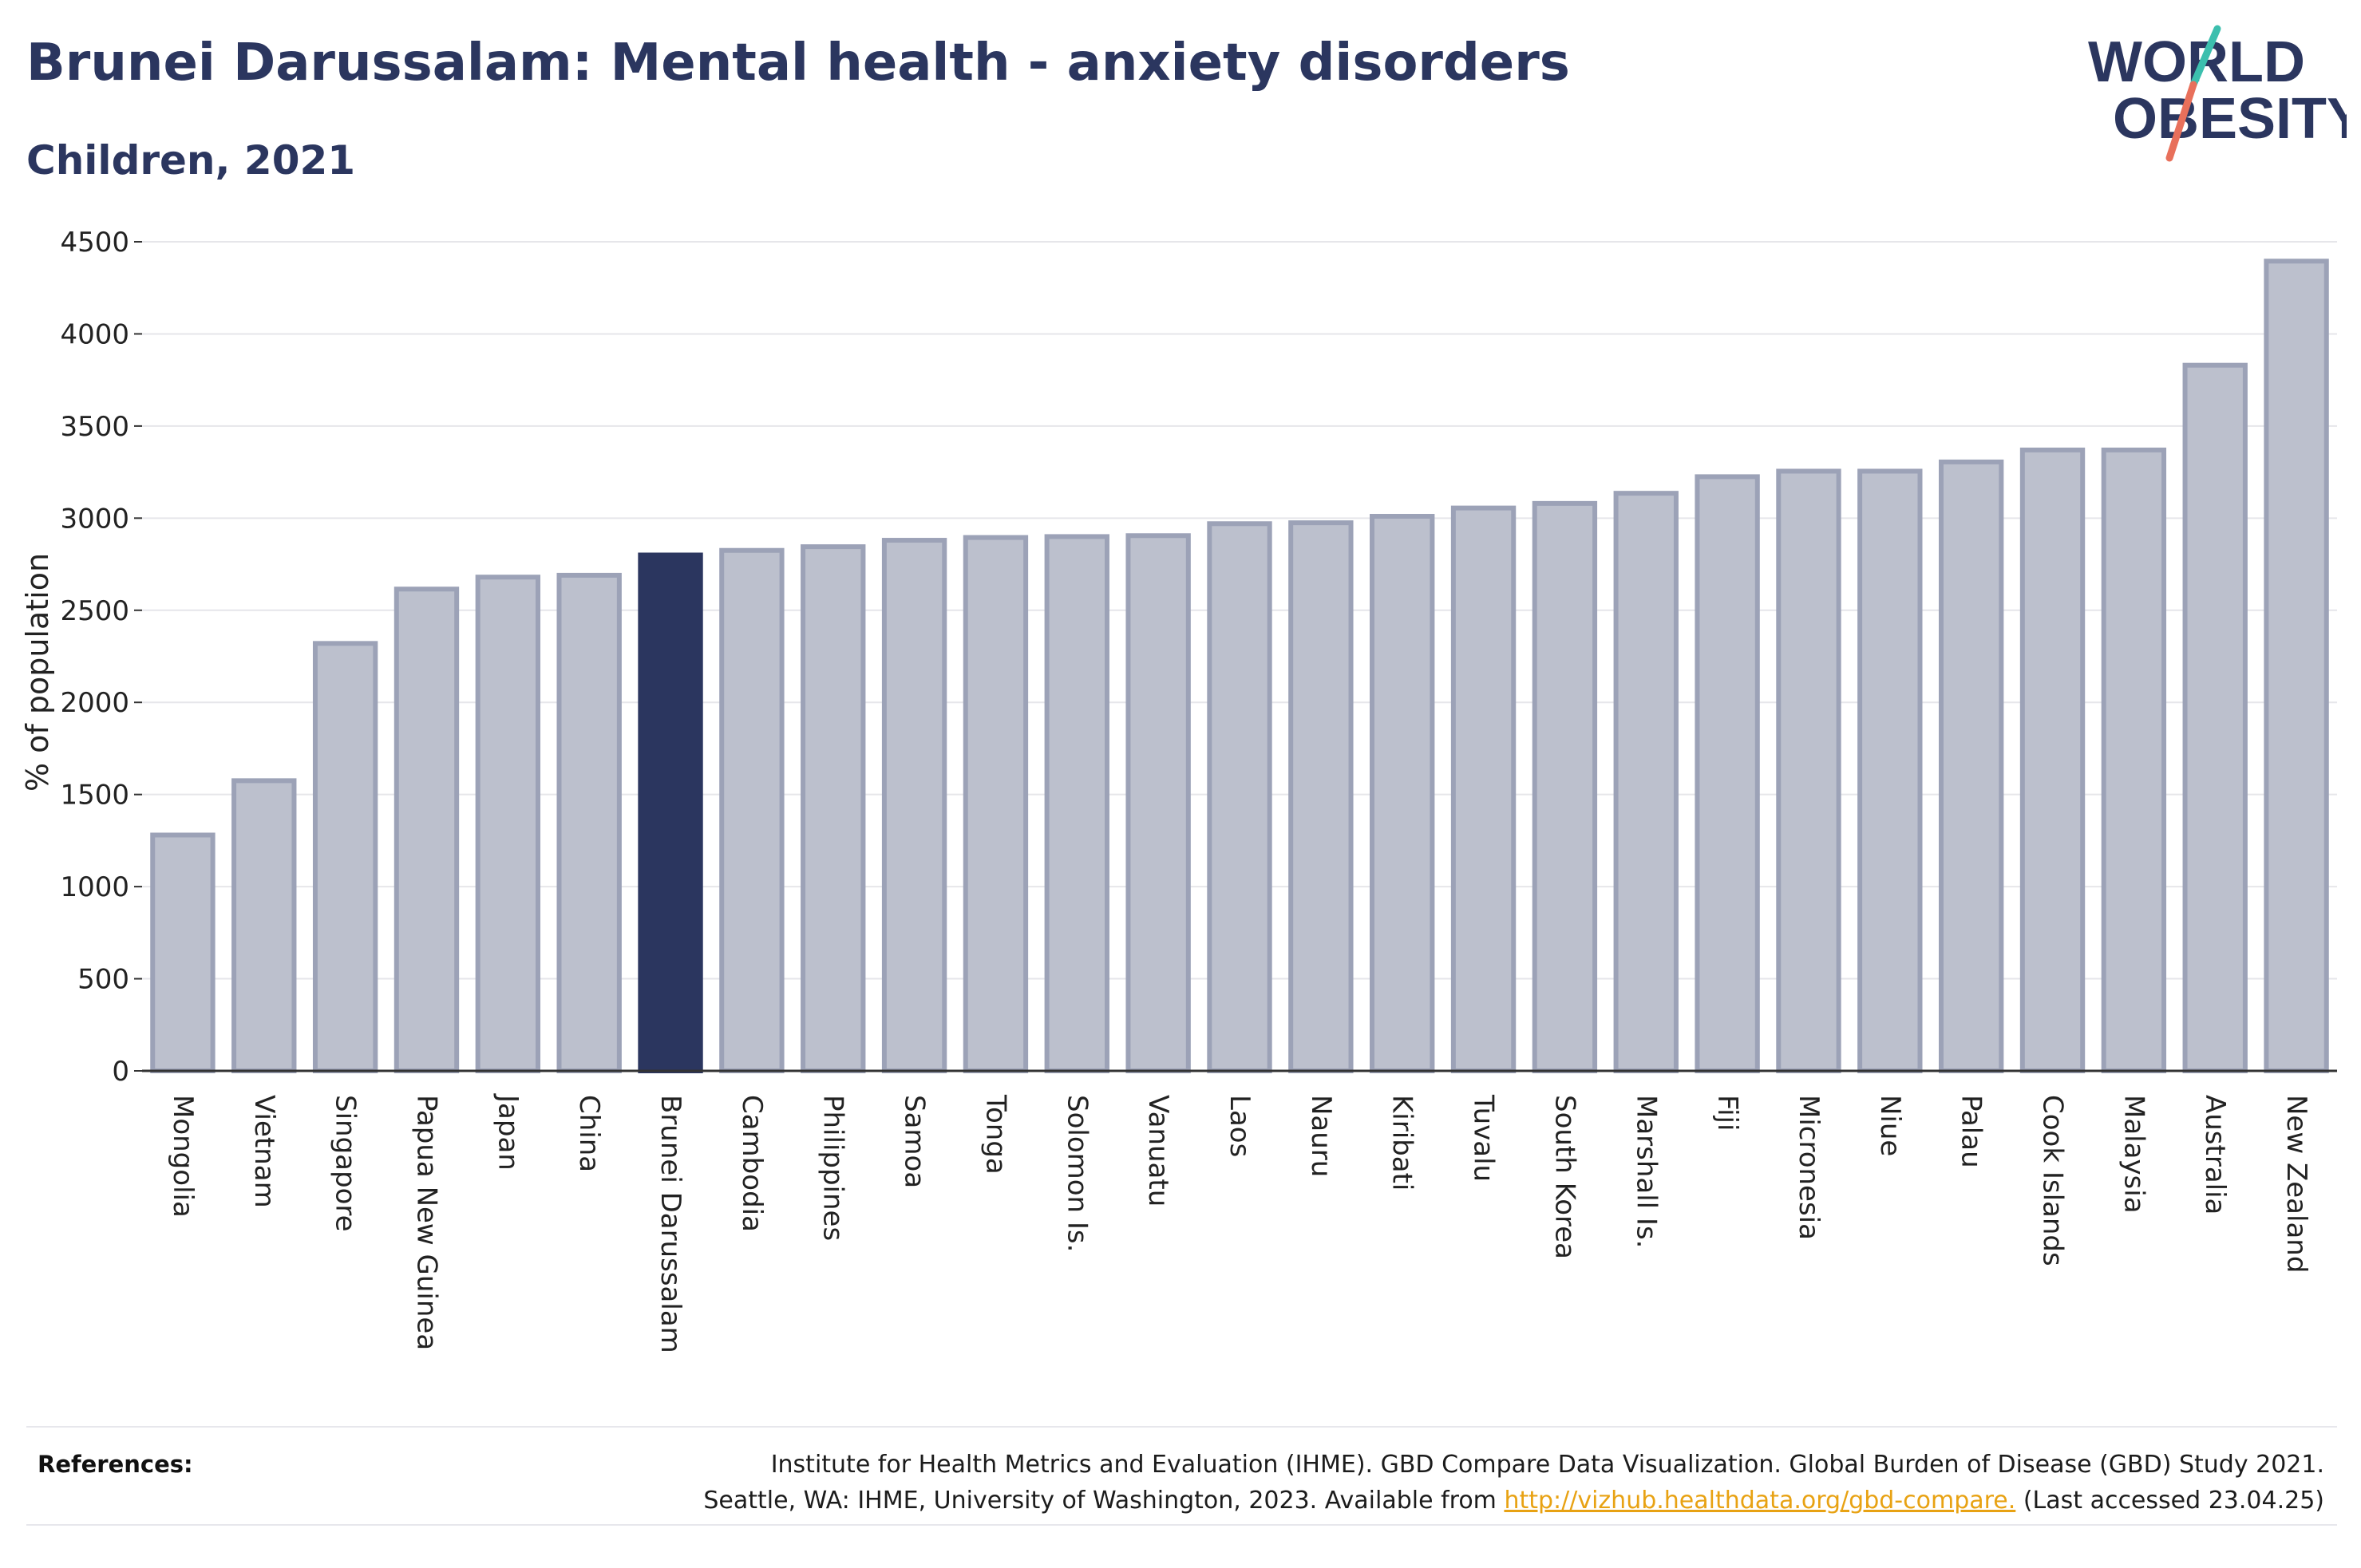  I want to click on bar-samoa, so click(914, 805).